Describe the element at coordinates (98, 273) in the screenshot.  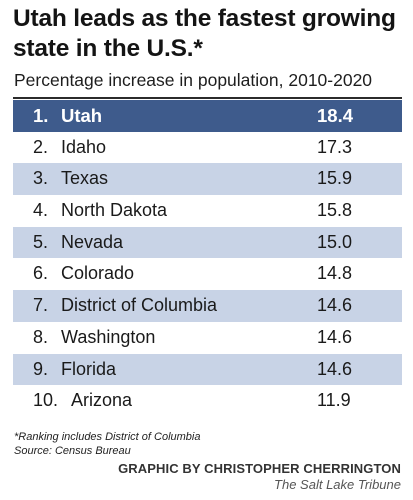
I see `state-label: Colorado` at that location.